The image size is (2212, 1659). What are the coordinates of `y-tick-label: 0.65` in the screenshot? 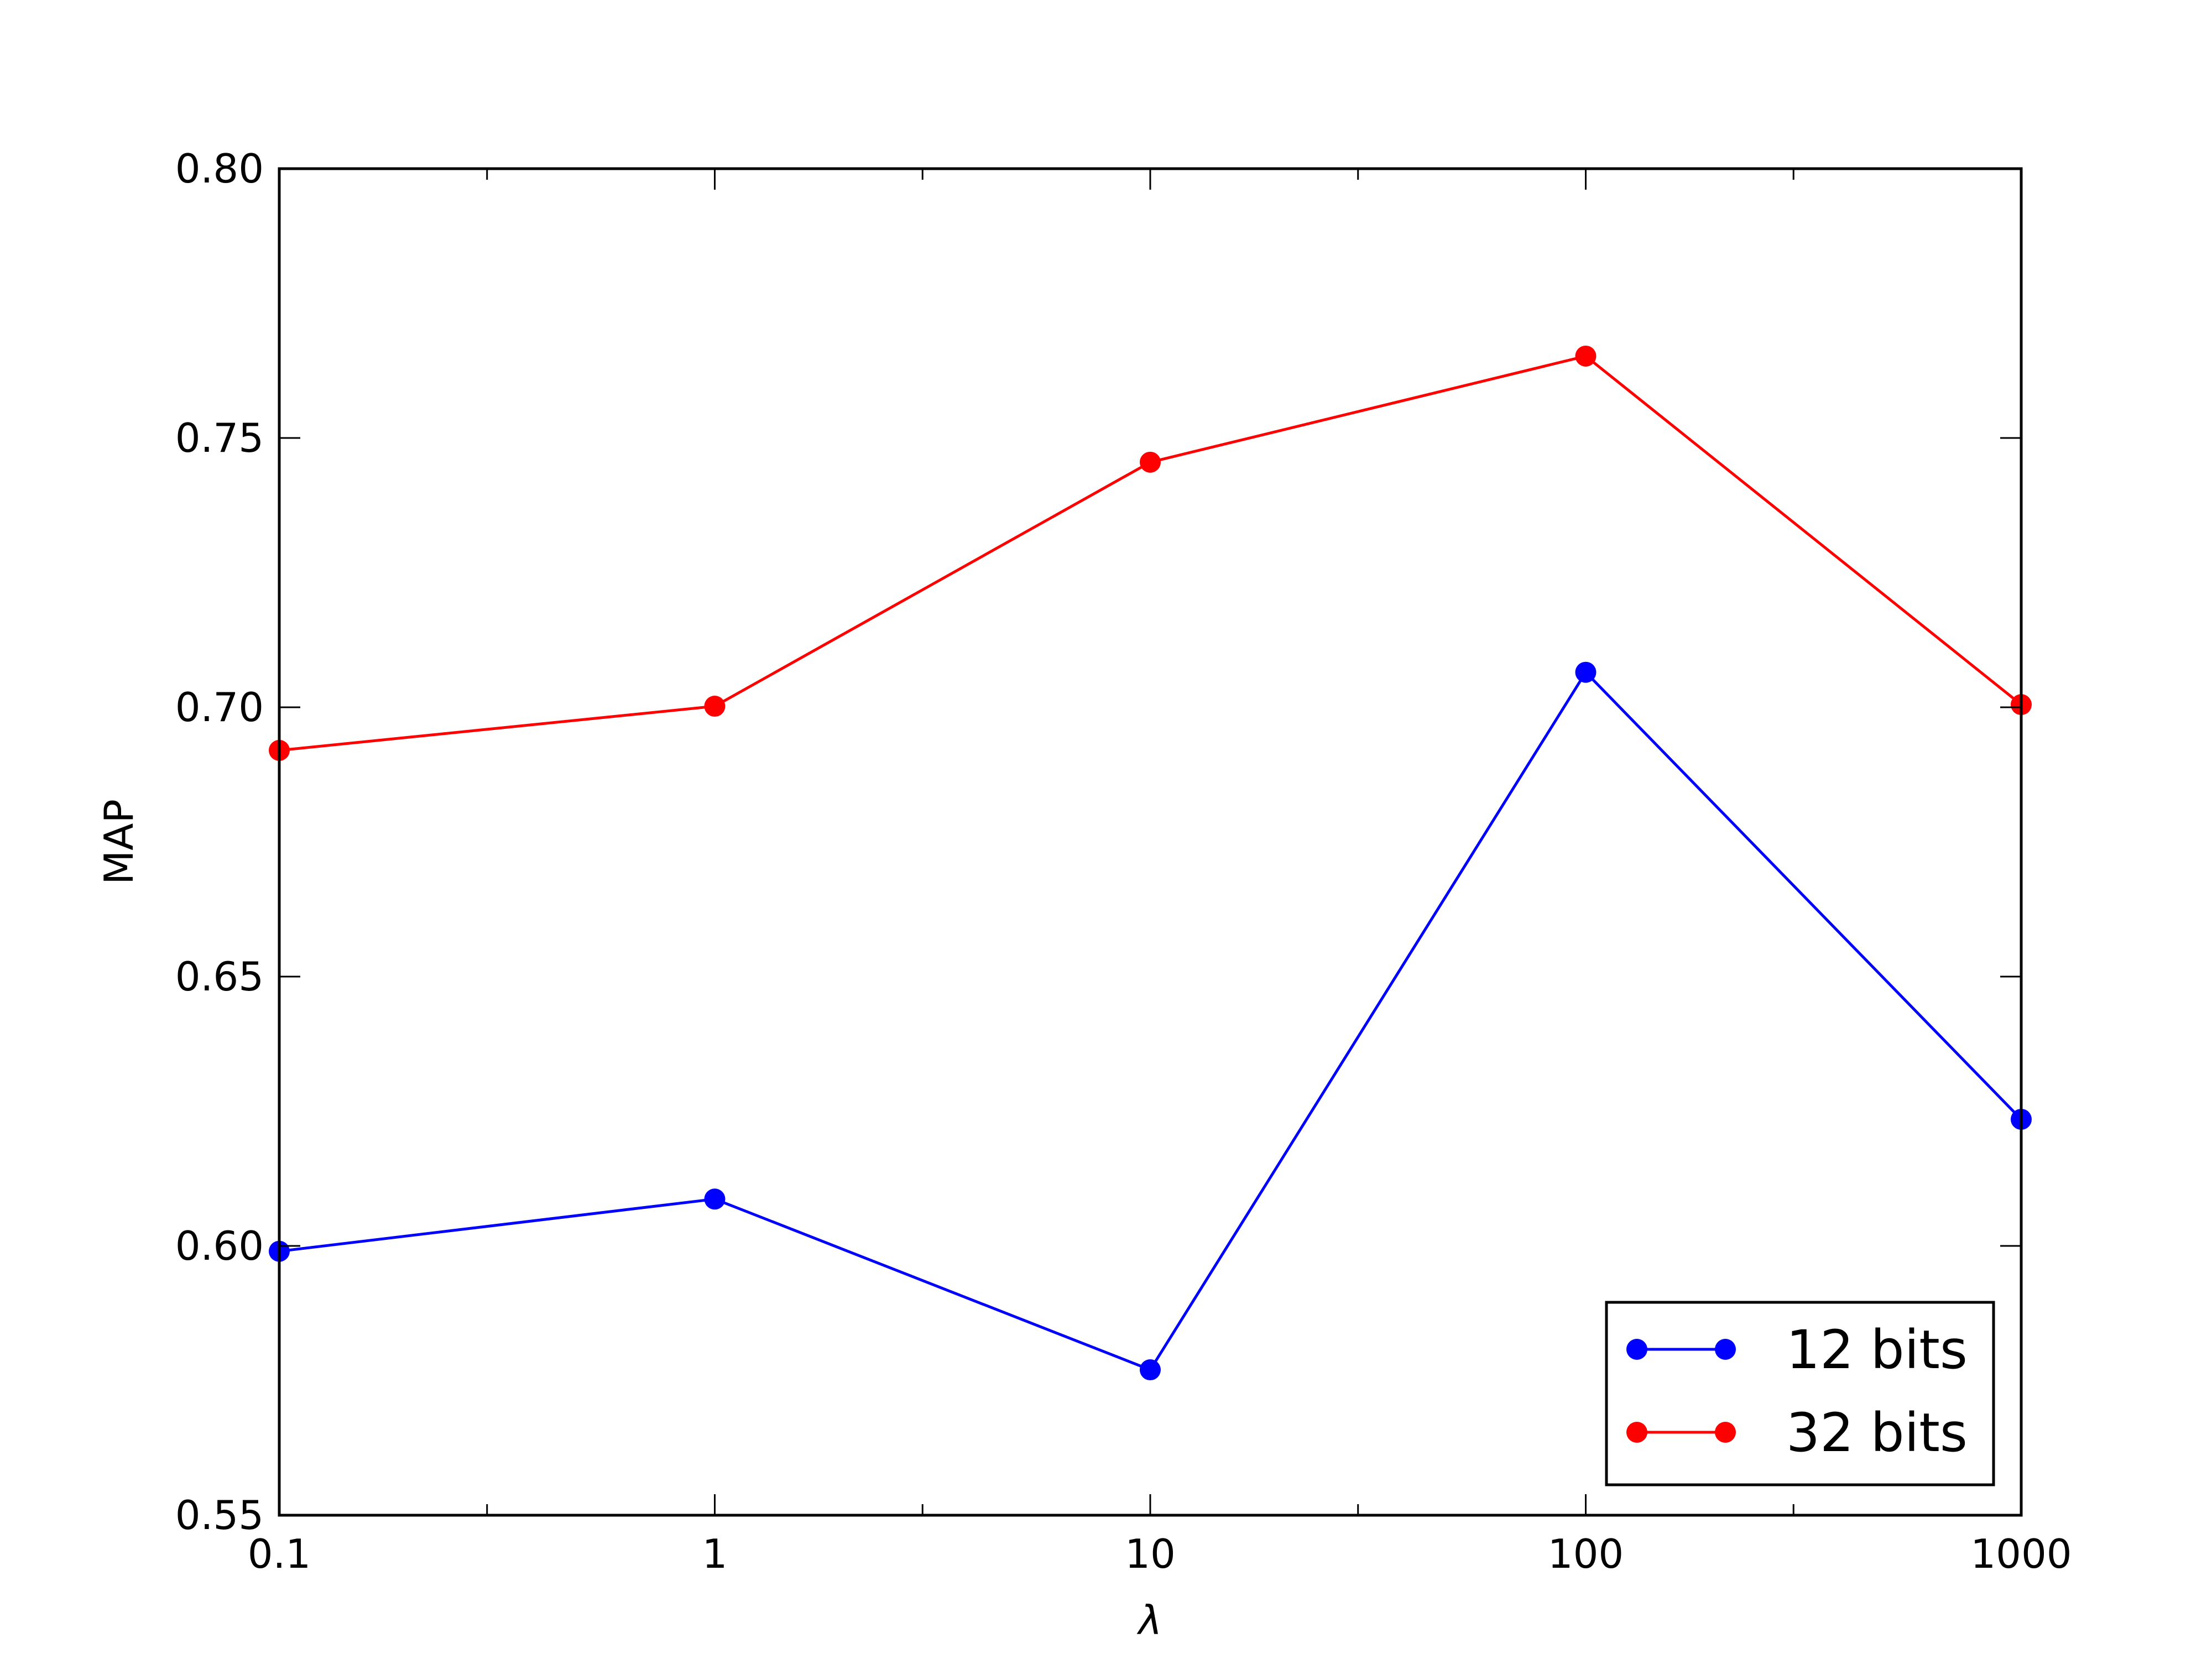 It's located at (220, 977).